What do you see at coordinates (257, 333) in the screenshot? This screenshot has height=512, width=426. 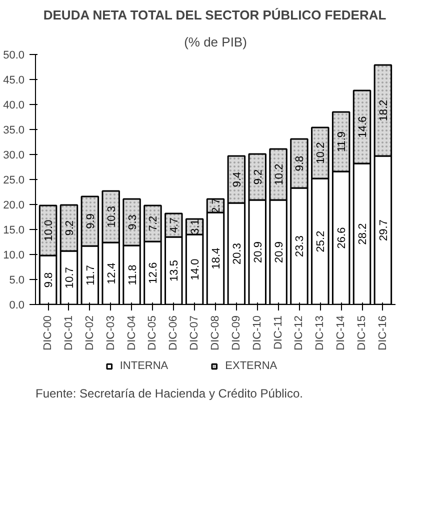 I see `x-tick-label: DIC-10` at bounding box center [257, 333].